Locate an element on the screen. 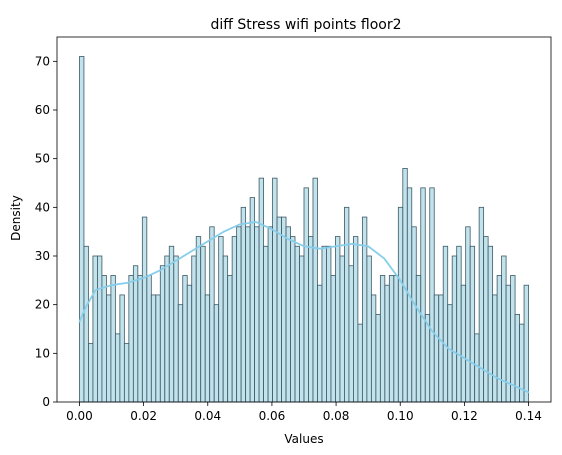 Image resolution: width=562 pixels, height=455 pixels. y-tick-label: 40 is located at coordinates (42, 207).